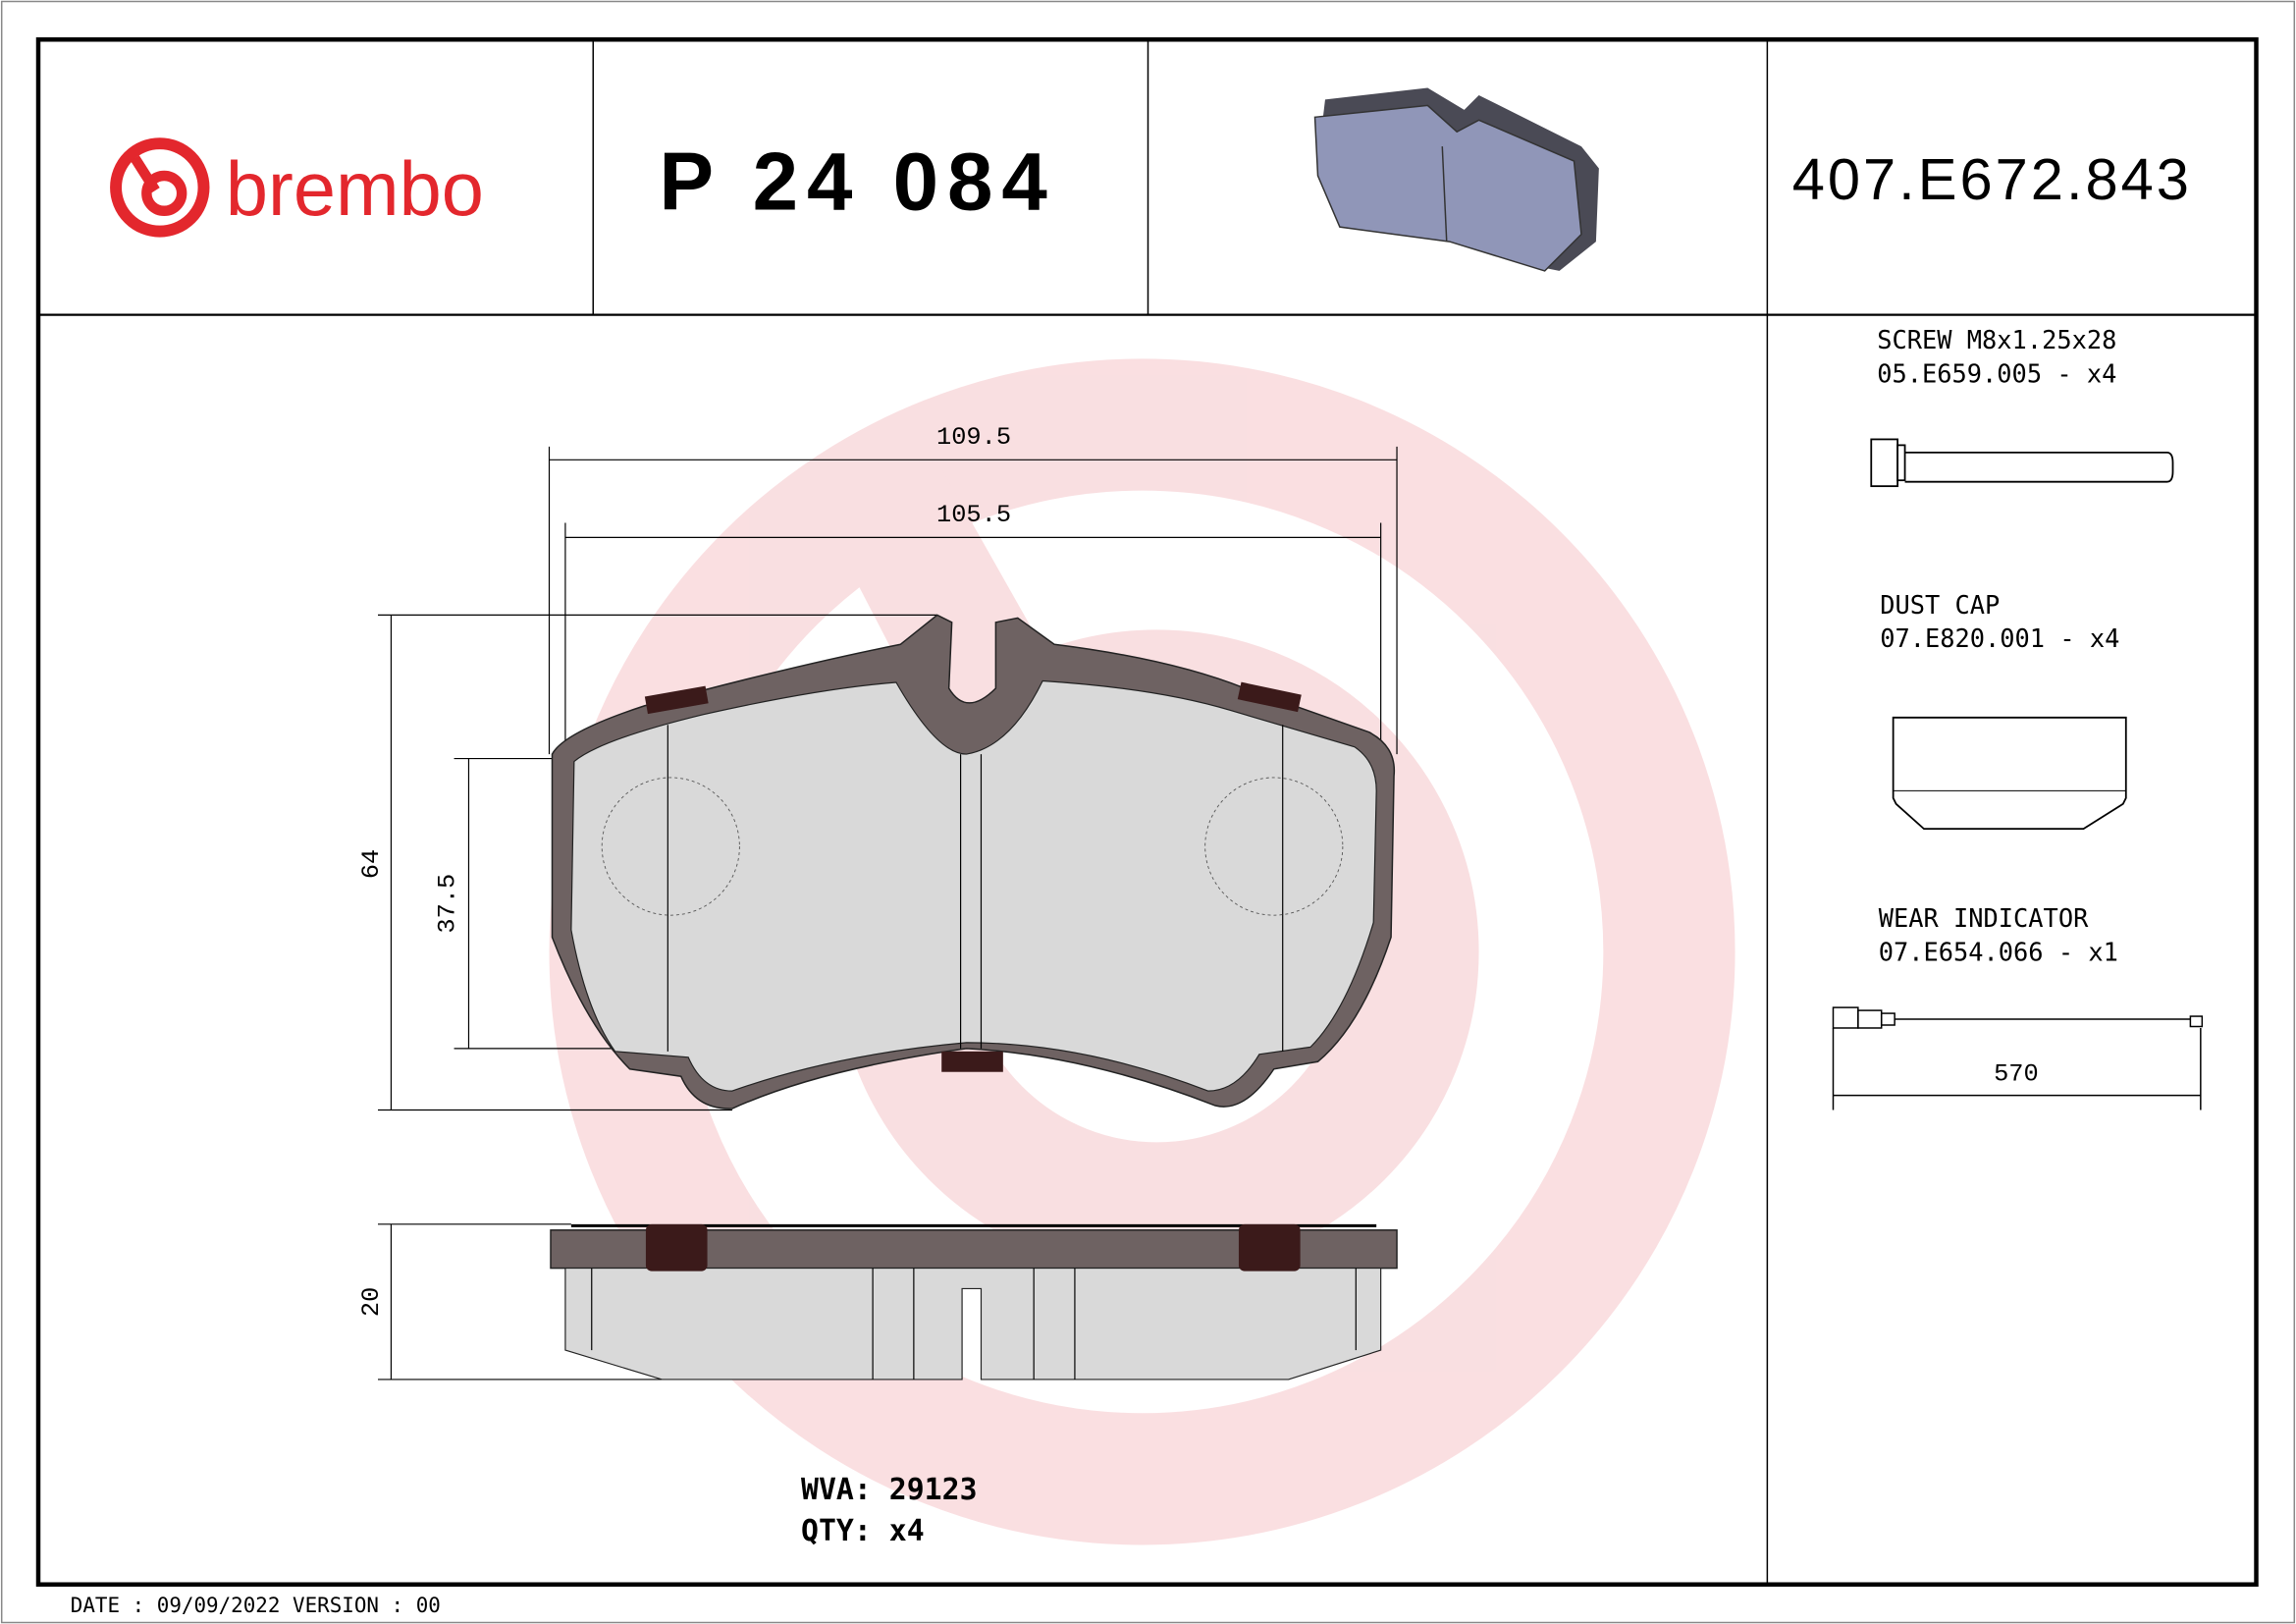  Describe the element at coordinates (974, 437) in the screenshot. I see `svg-text: 109.5` at that location.